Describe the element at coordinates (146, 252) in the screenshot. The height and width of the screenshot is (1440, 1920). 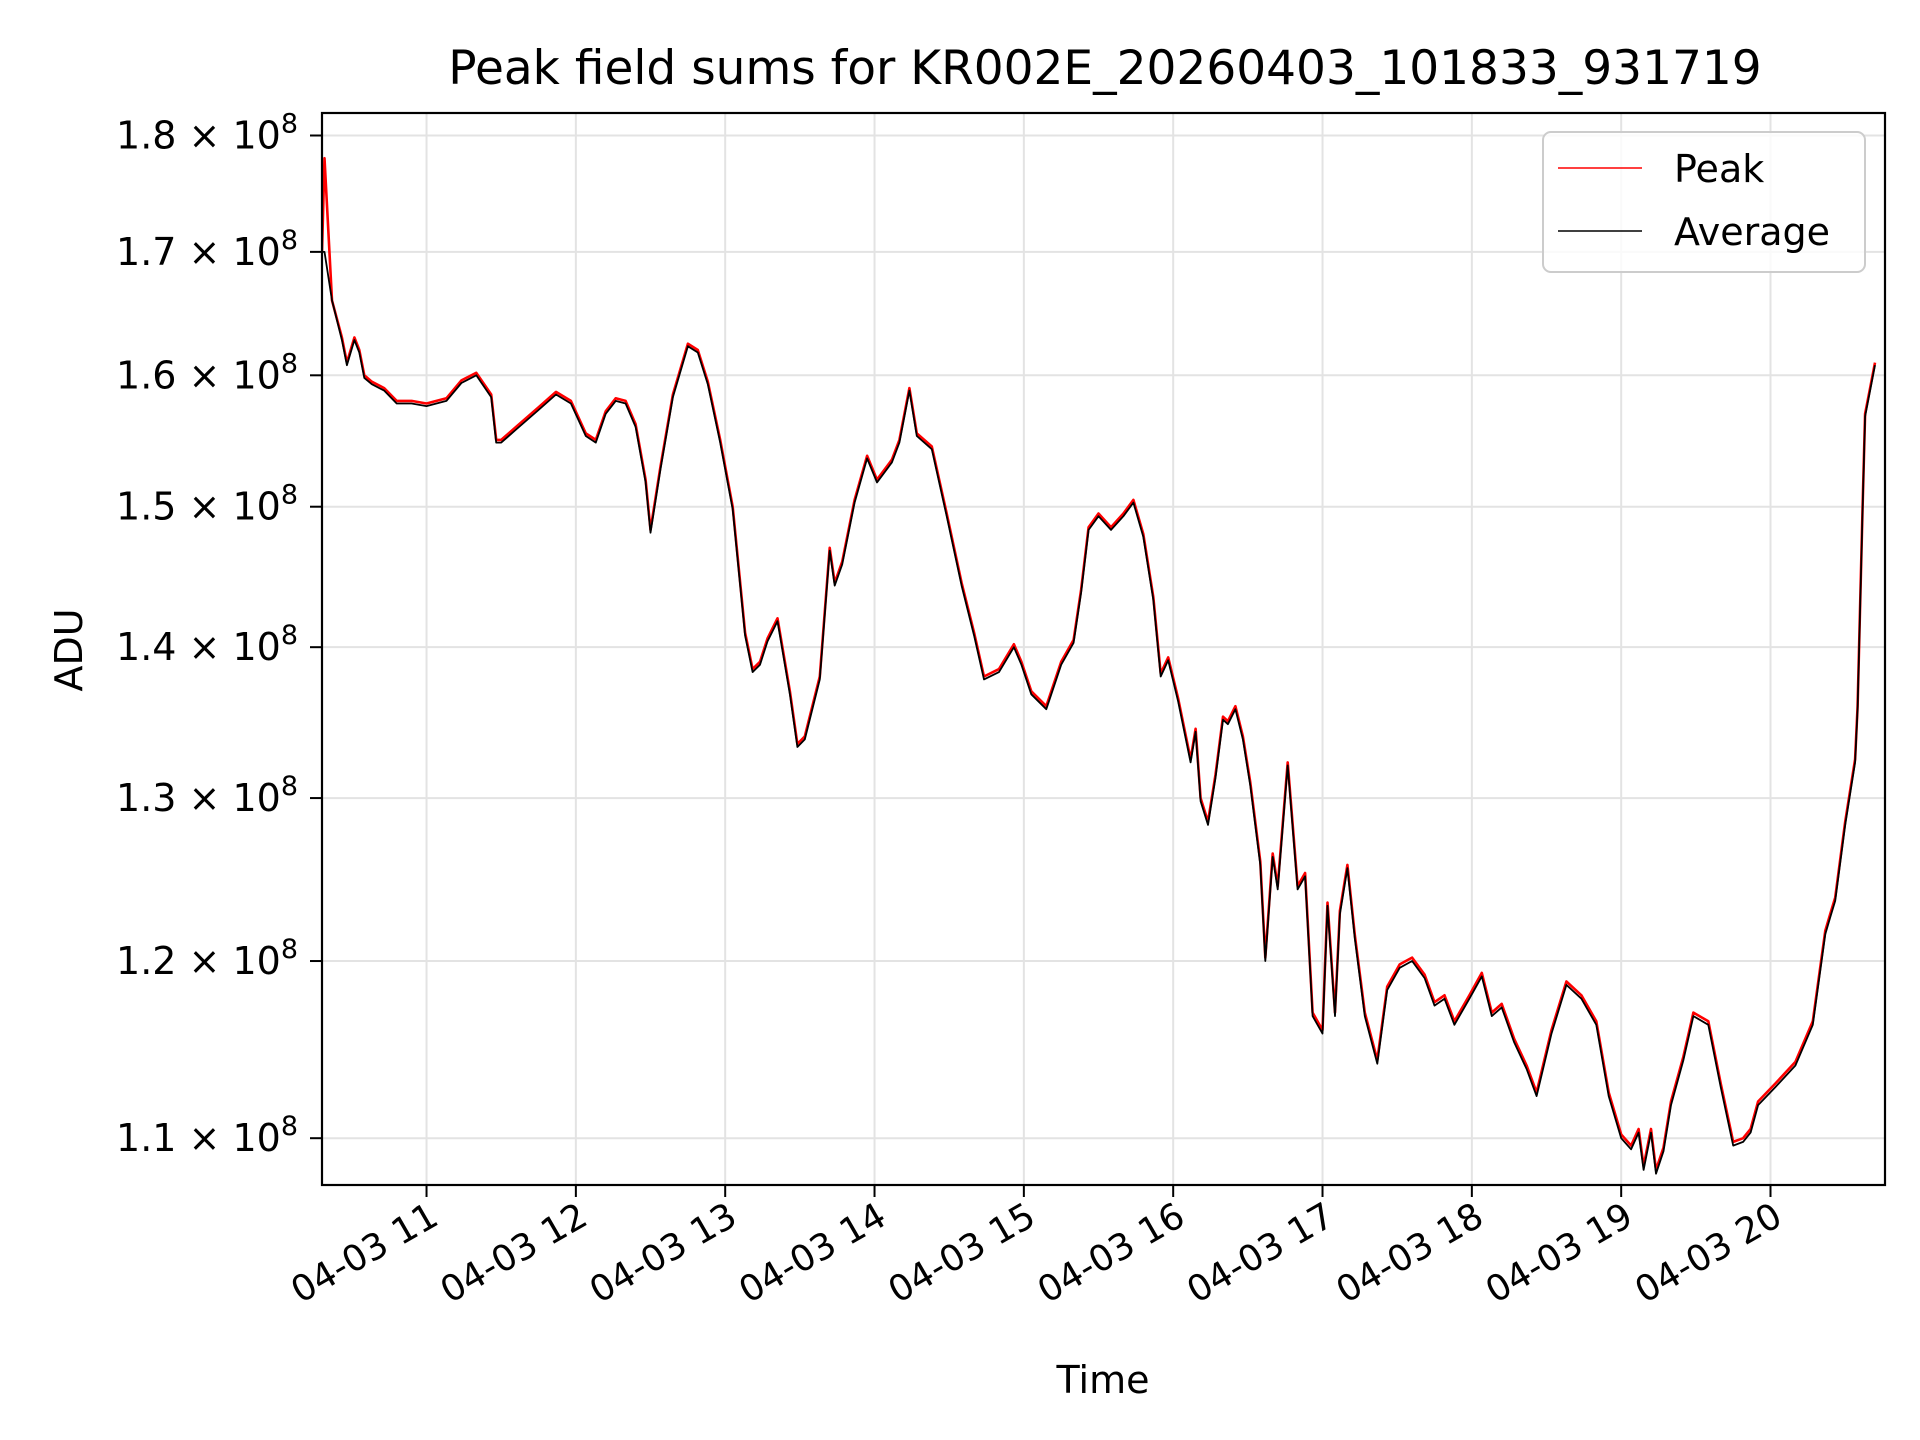
I see `y-tick-mantissa: 1.7` at that location.